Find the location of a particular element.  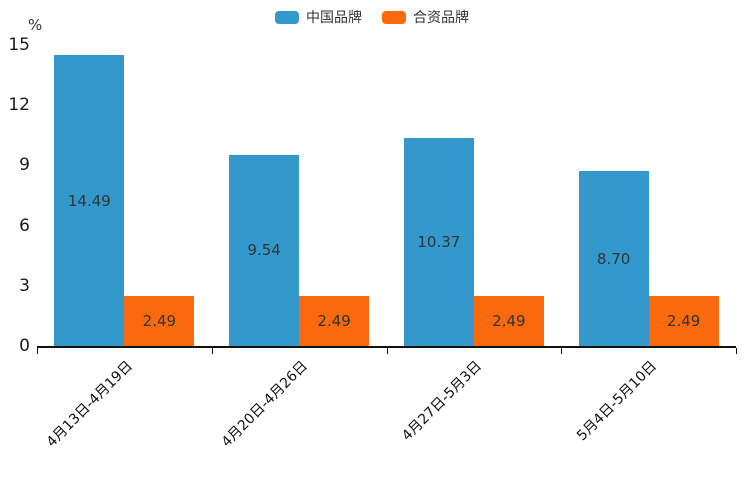

bar-value-label: 10.37 is located at coordinates (439, 241).